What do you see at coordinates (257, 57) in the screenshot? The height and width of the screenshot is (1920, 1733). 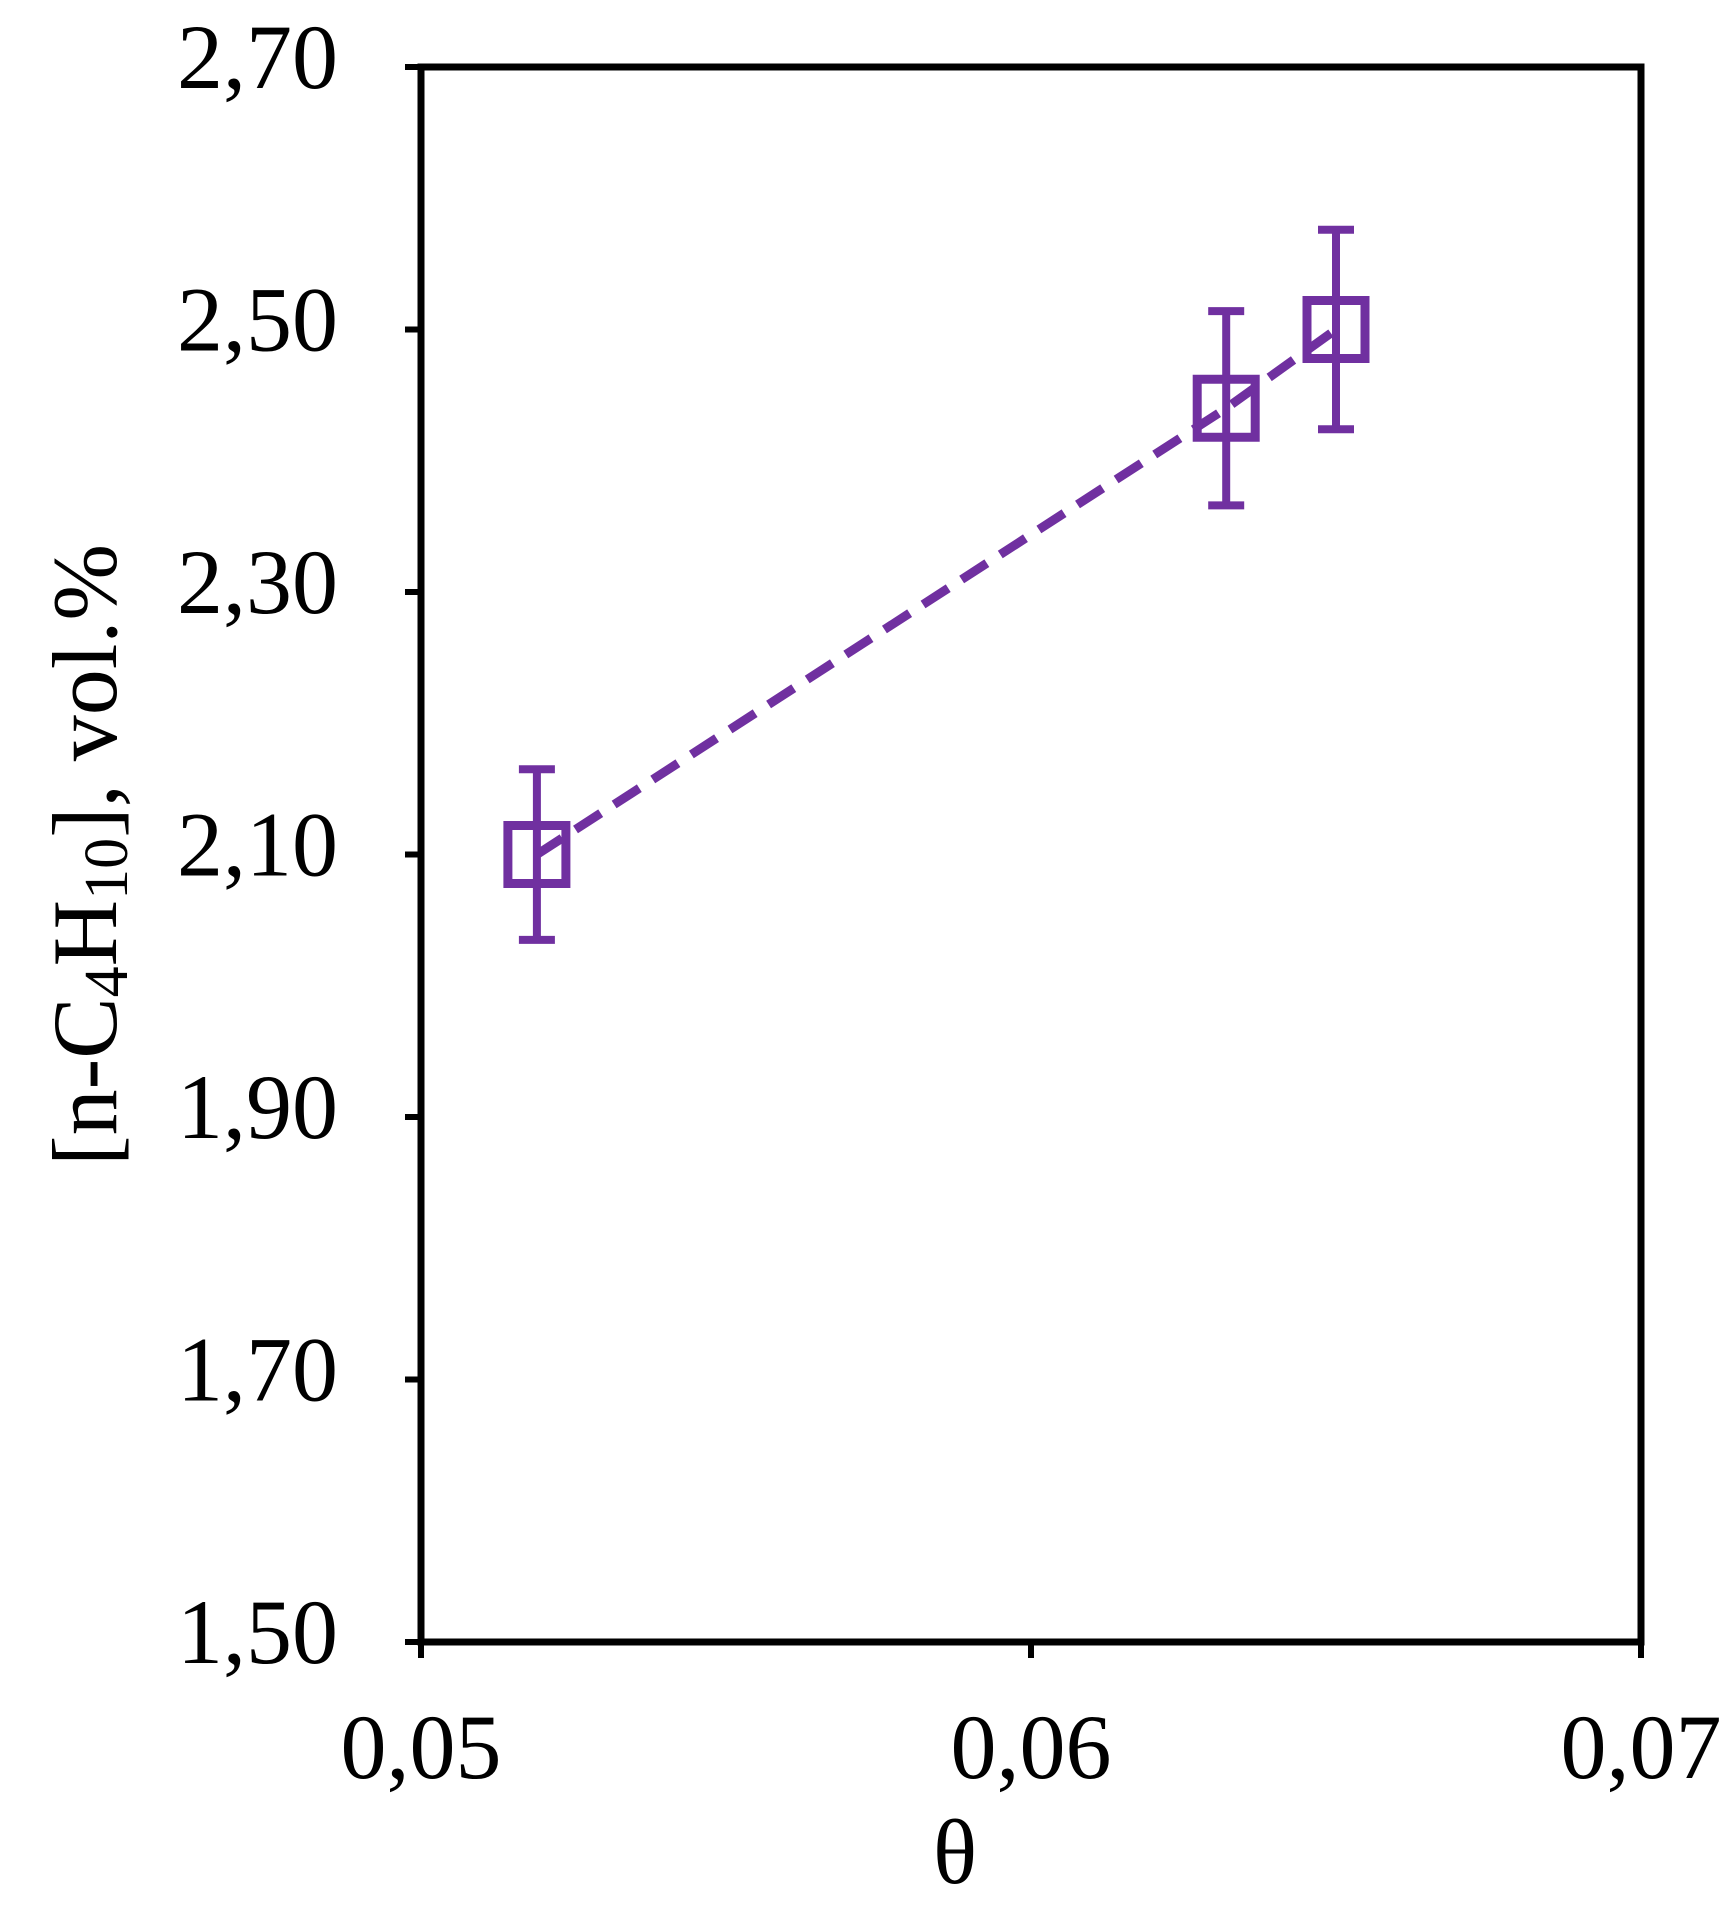 I see `y-tick-label: 2,70` at bounding box center [257, 57].